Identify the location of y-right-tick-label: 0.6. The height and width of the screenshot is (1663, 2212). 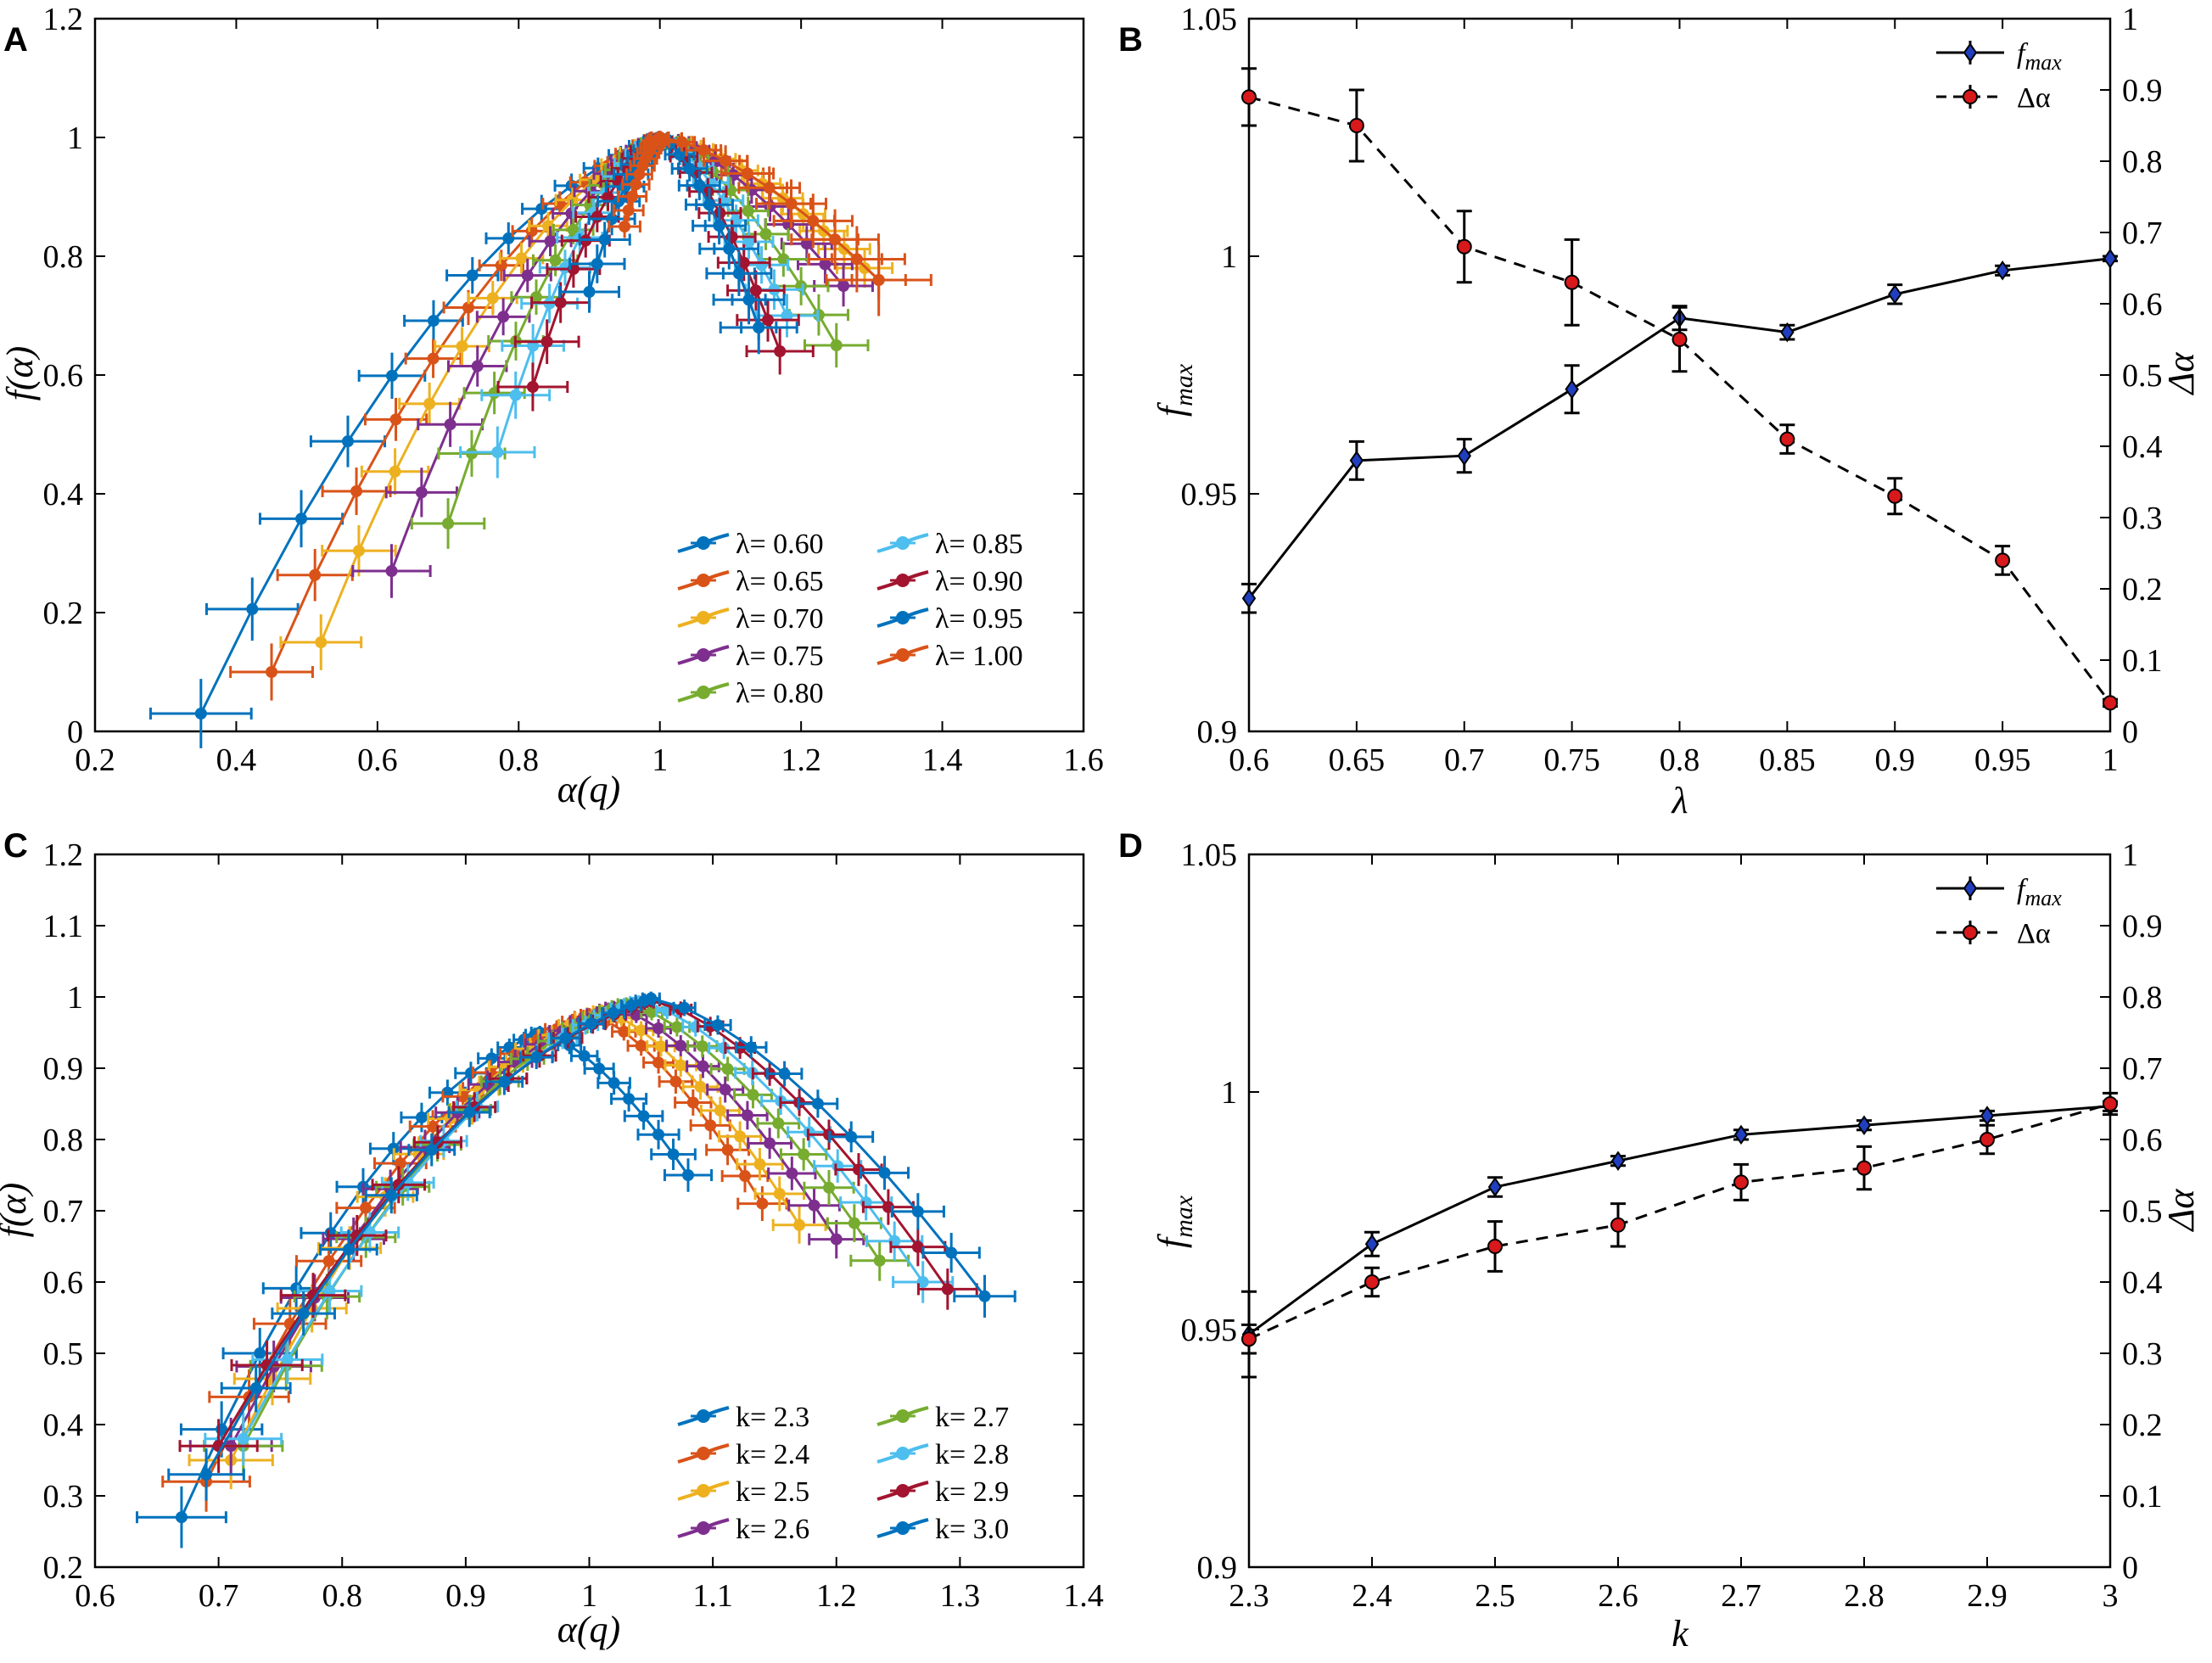
(2142, 304).